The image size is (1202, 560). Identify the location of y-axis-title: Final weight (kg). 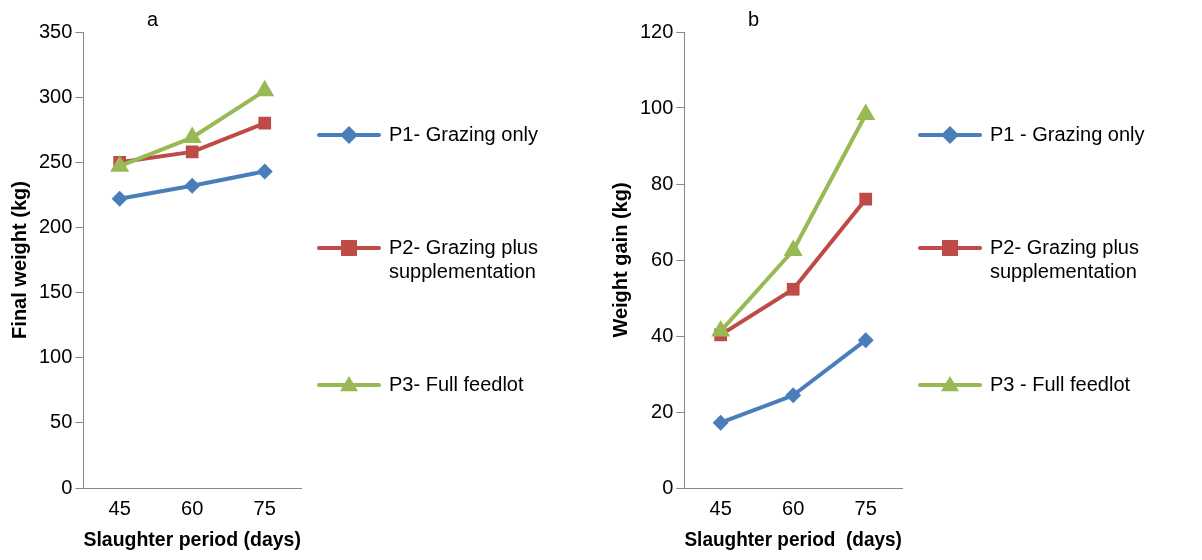
(18, 260).